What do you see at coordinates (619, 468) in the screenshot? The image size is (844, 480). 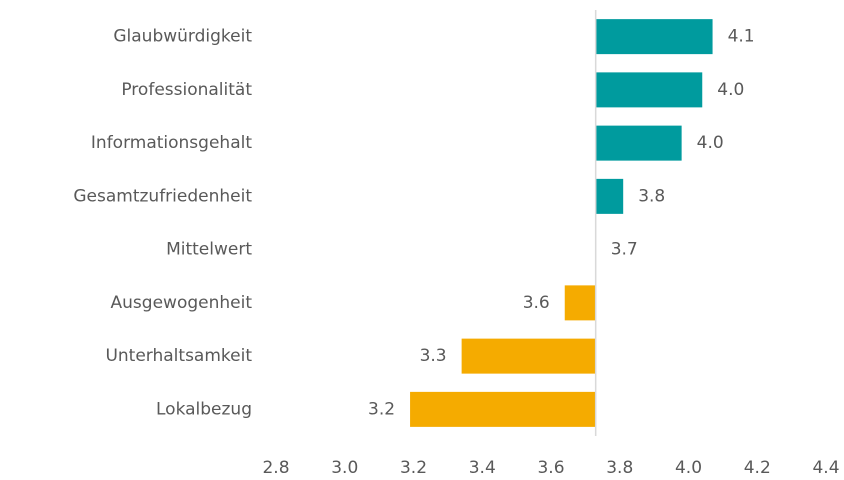 I see `x-tick-label: 3.8` at bounding box center [619, 468].